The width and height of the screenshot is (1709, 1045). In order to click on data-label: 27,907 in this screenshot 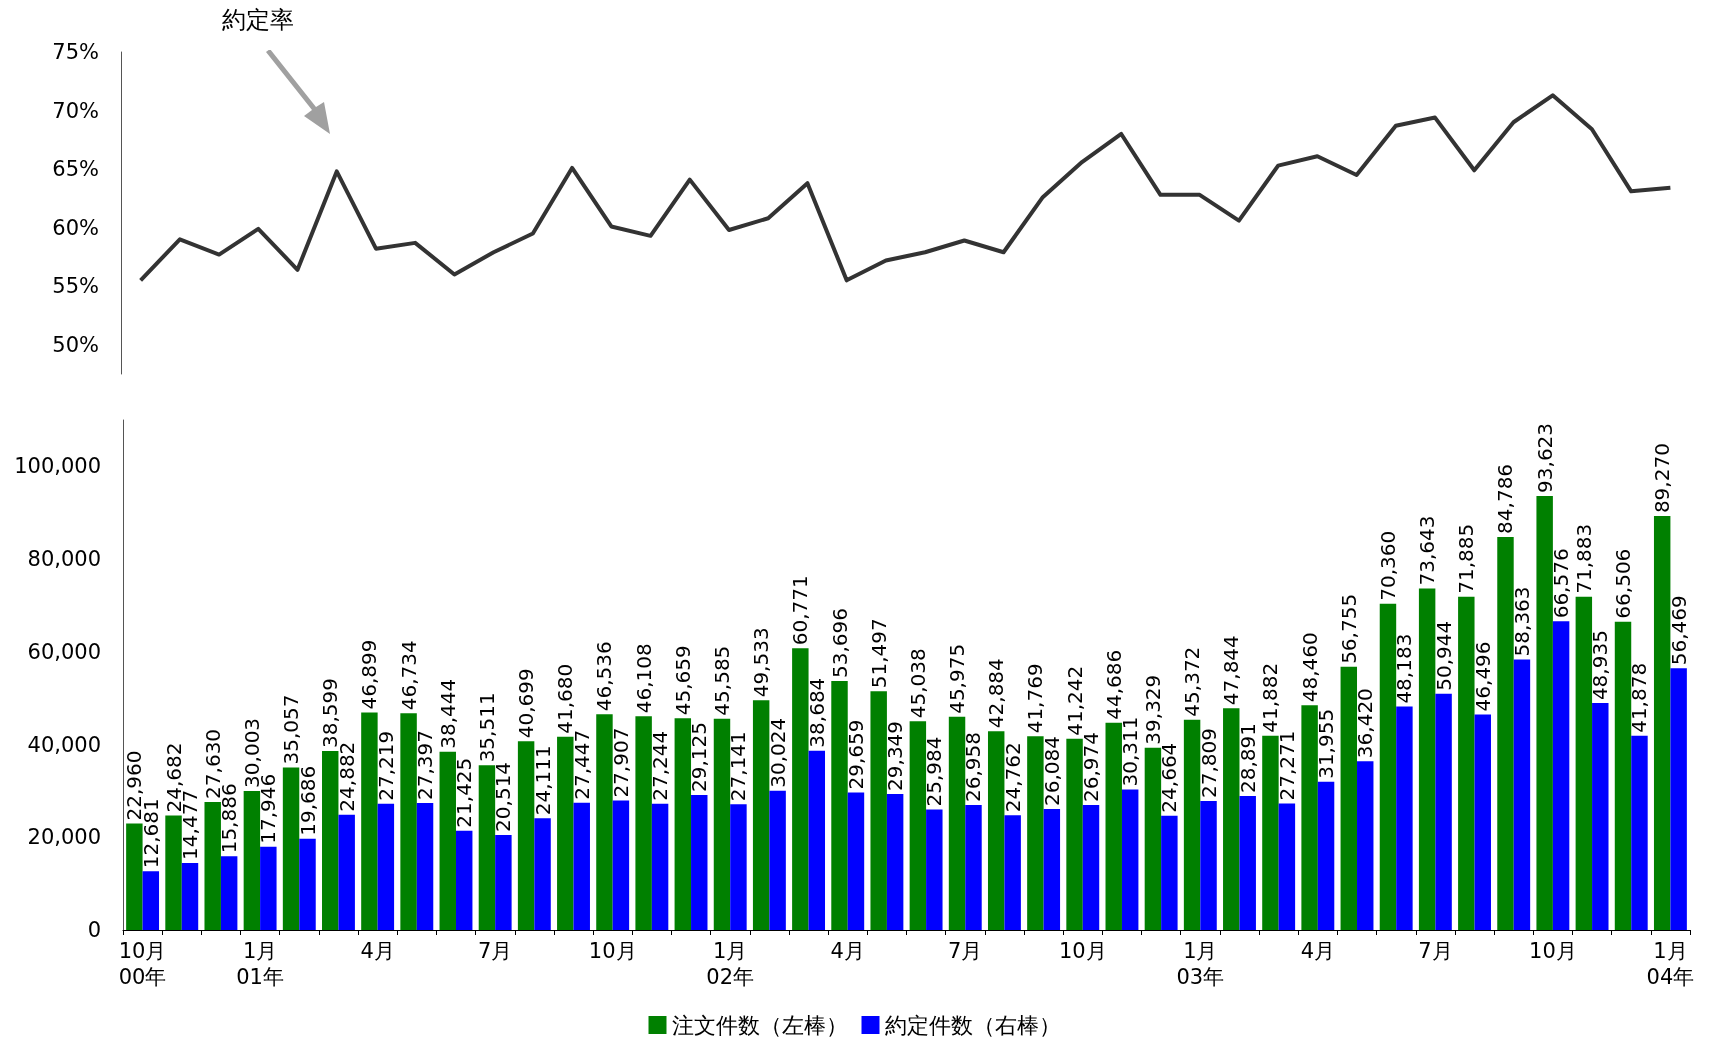, I will do `click(620, 762)`.